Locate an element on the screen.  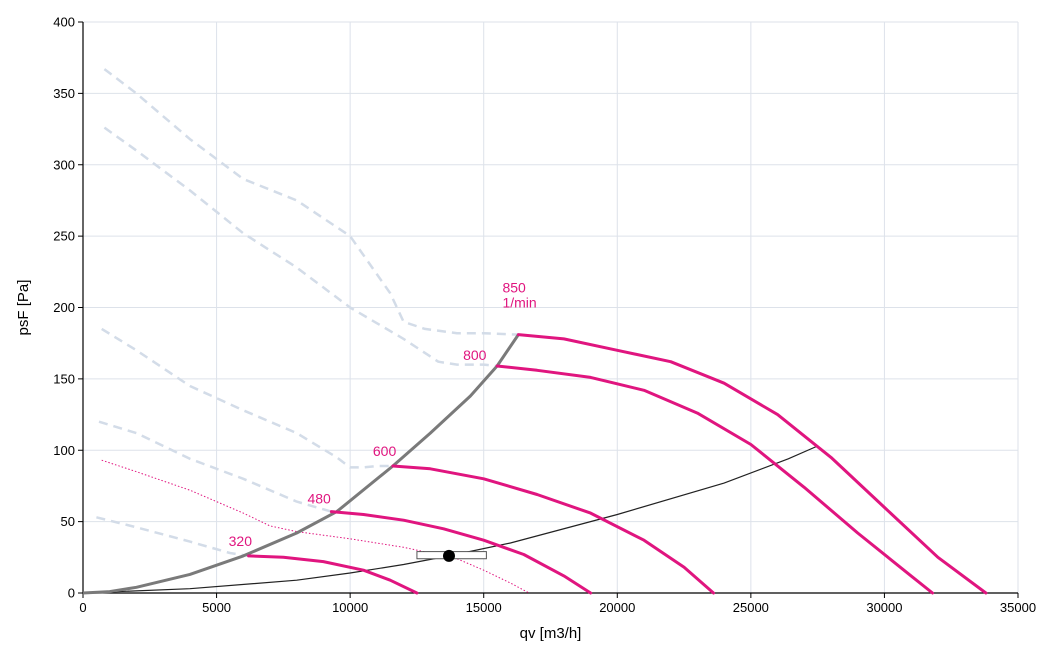
speed-curve-label: 480 is located at coordinates (319, 499).